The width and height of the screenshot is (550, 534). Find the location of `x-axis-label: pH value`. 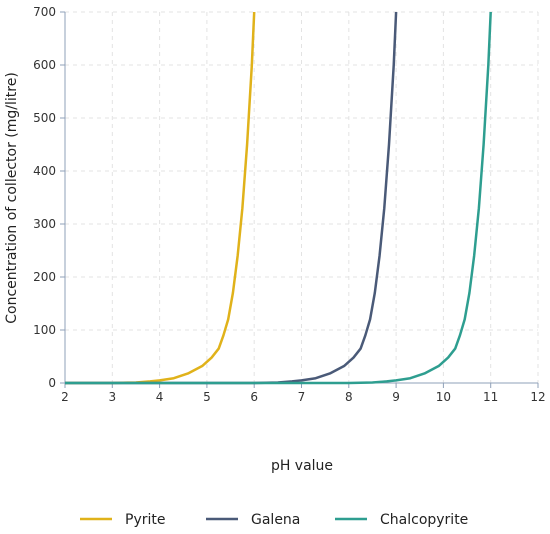

x-axis-label: pH value is located at coordinates (302, 466).